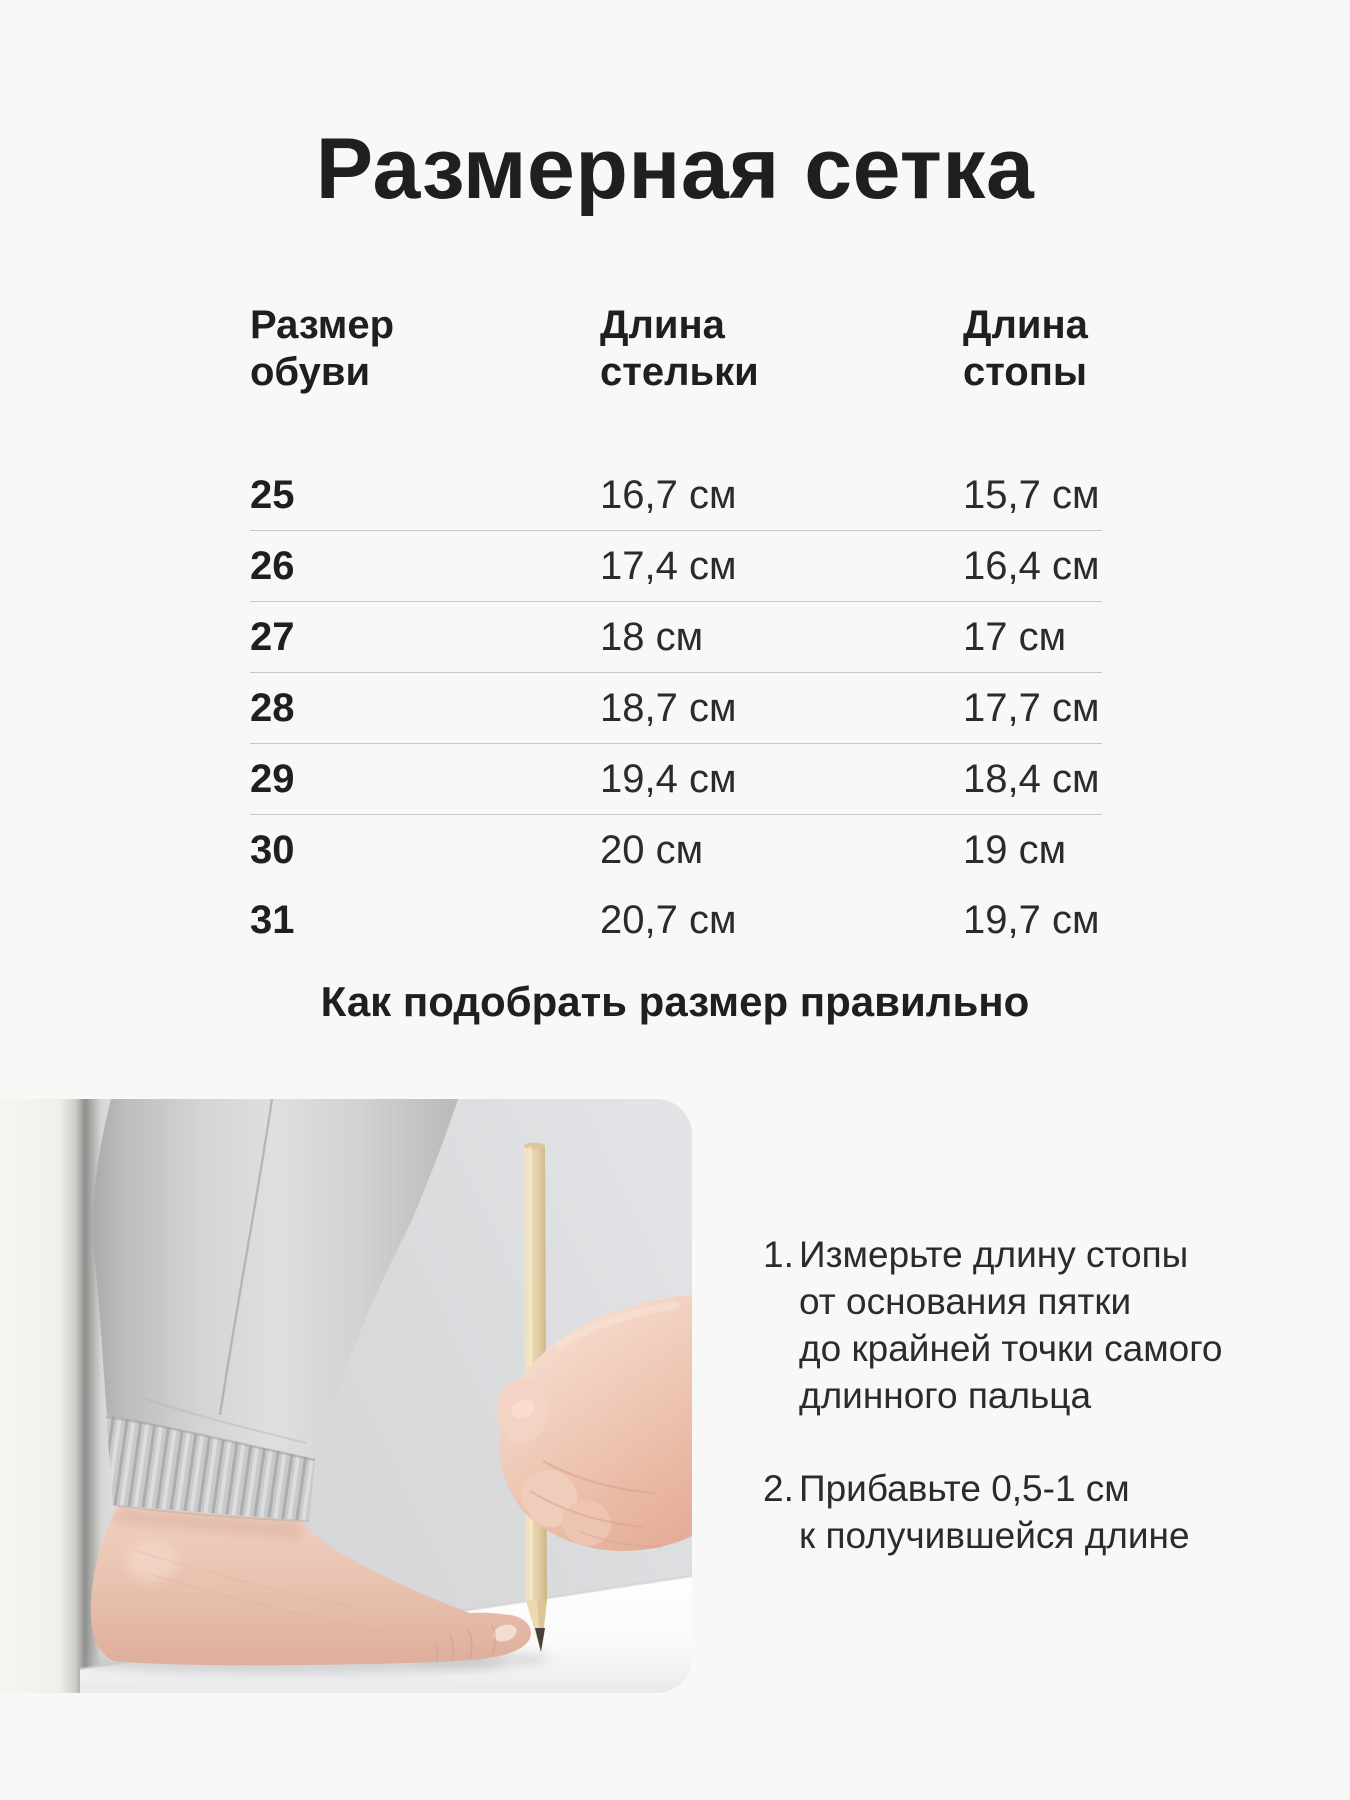 This screenshot has width=1350, height=1800. I want to click on pant-cuff, so click(210, 1468).